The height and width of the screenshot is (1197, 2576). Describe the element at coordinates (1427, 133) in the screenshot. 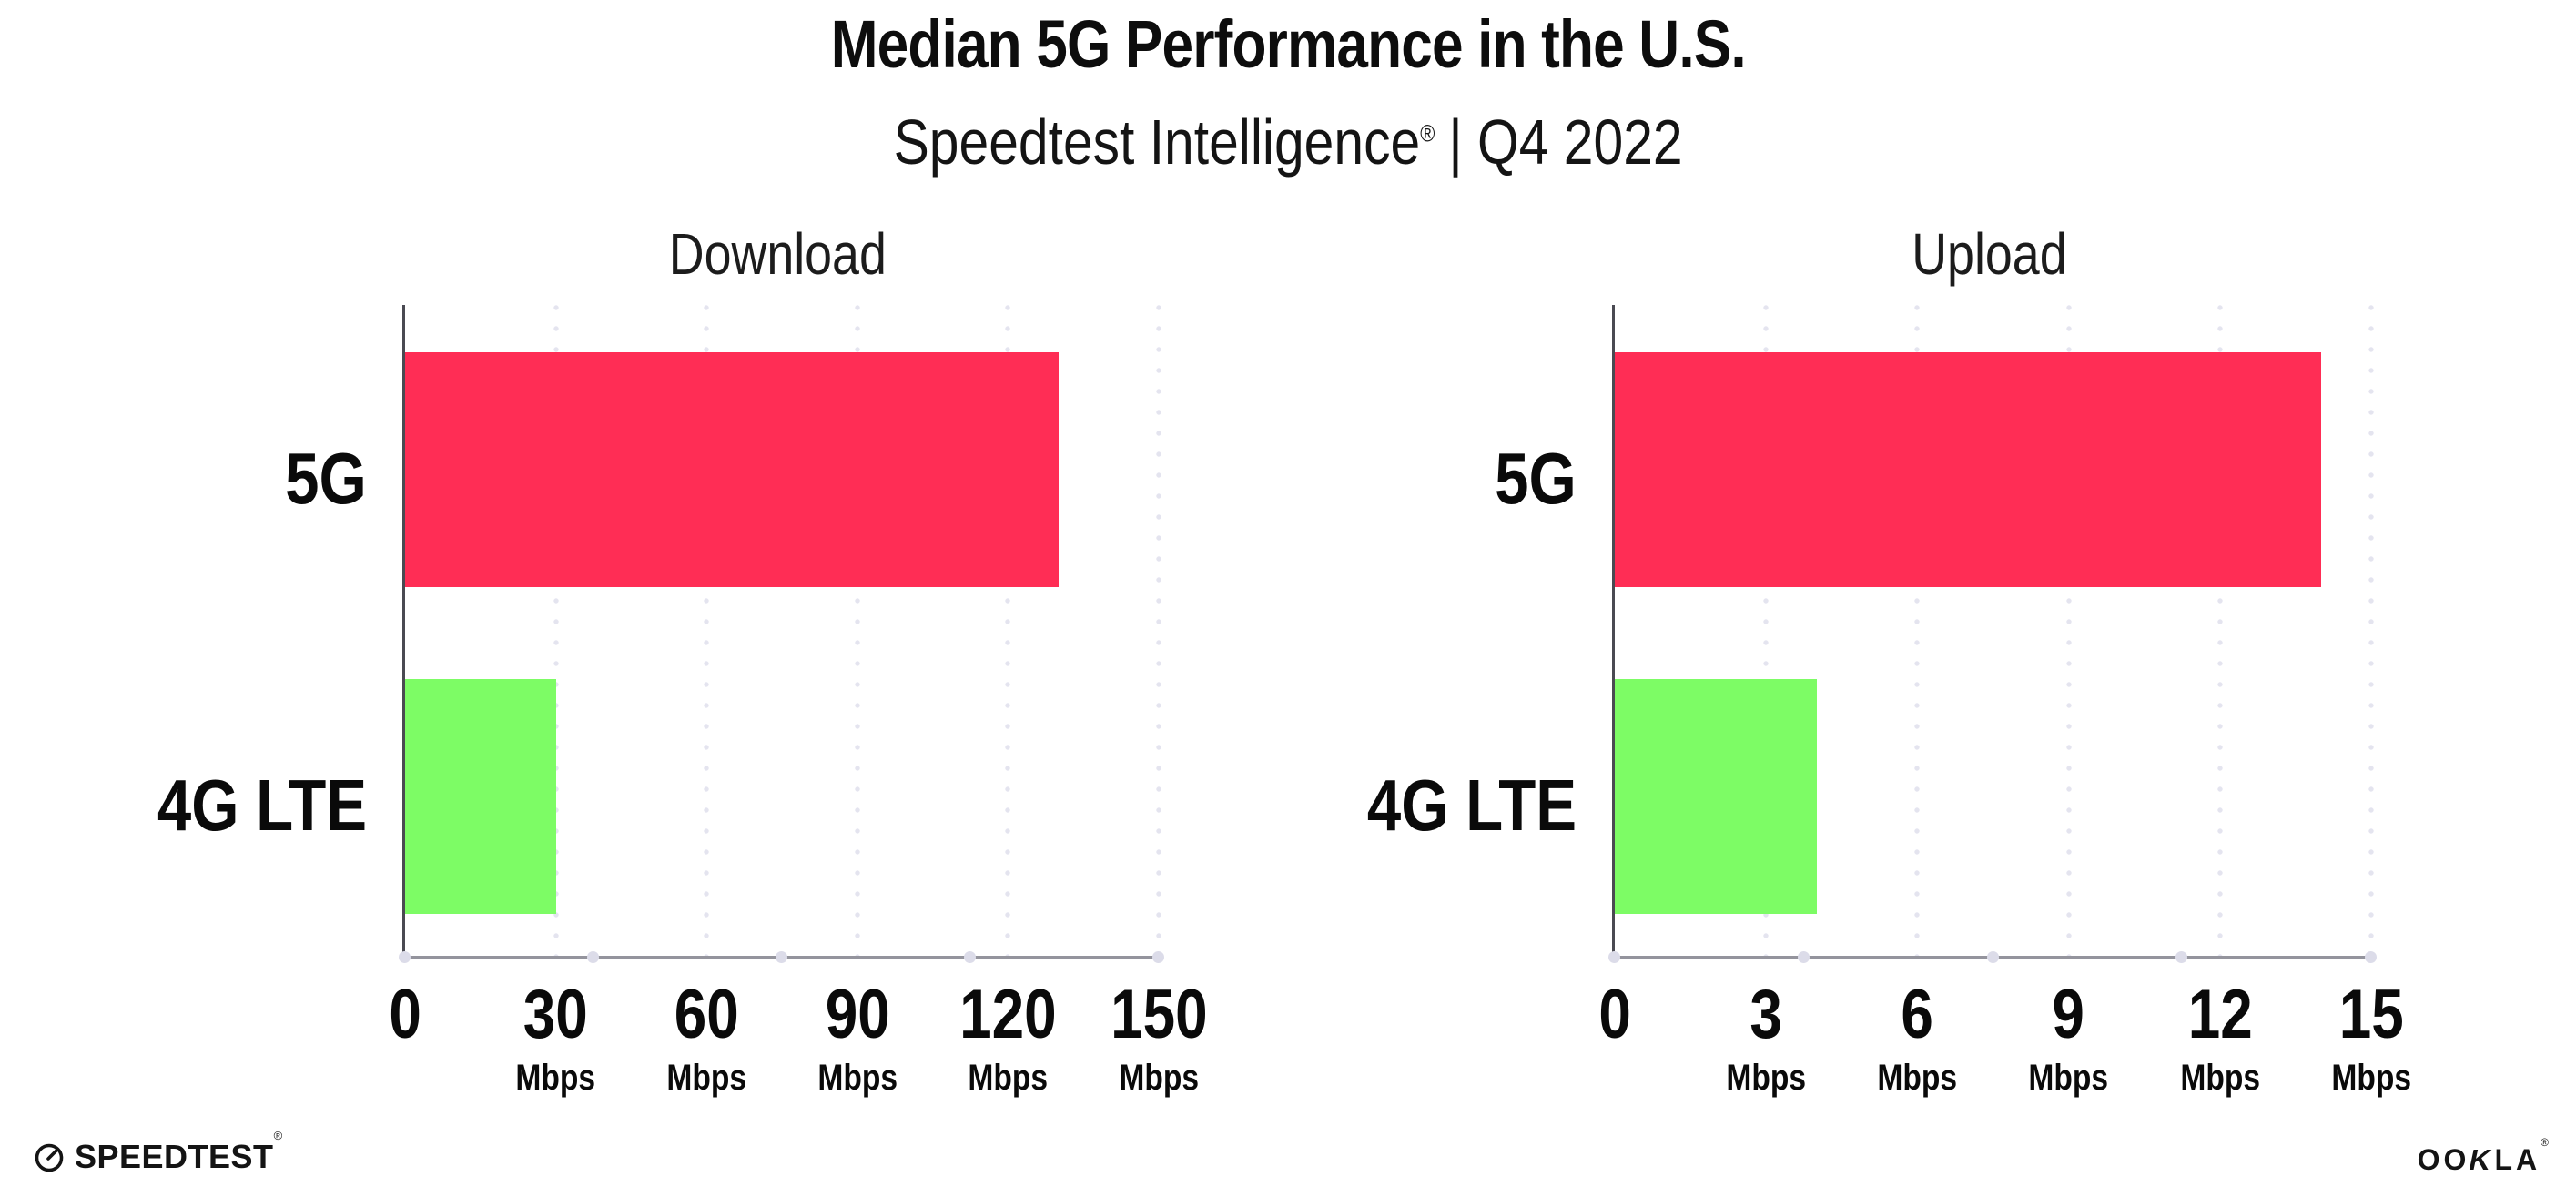

I see `registered-mark: ®` at that location.